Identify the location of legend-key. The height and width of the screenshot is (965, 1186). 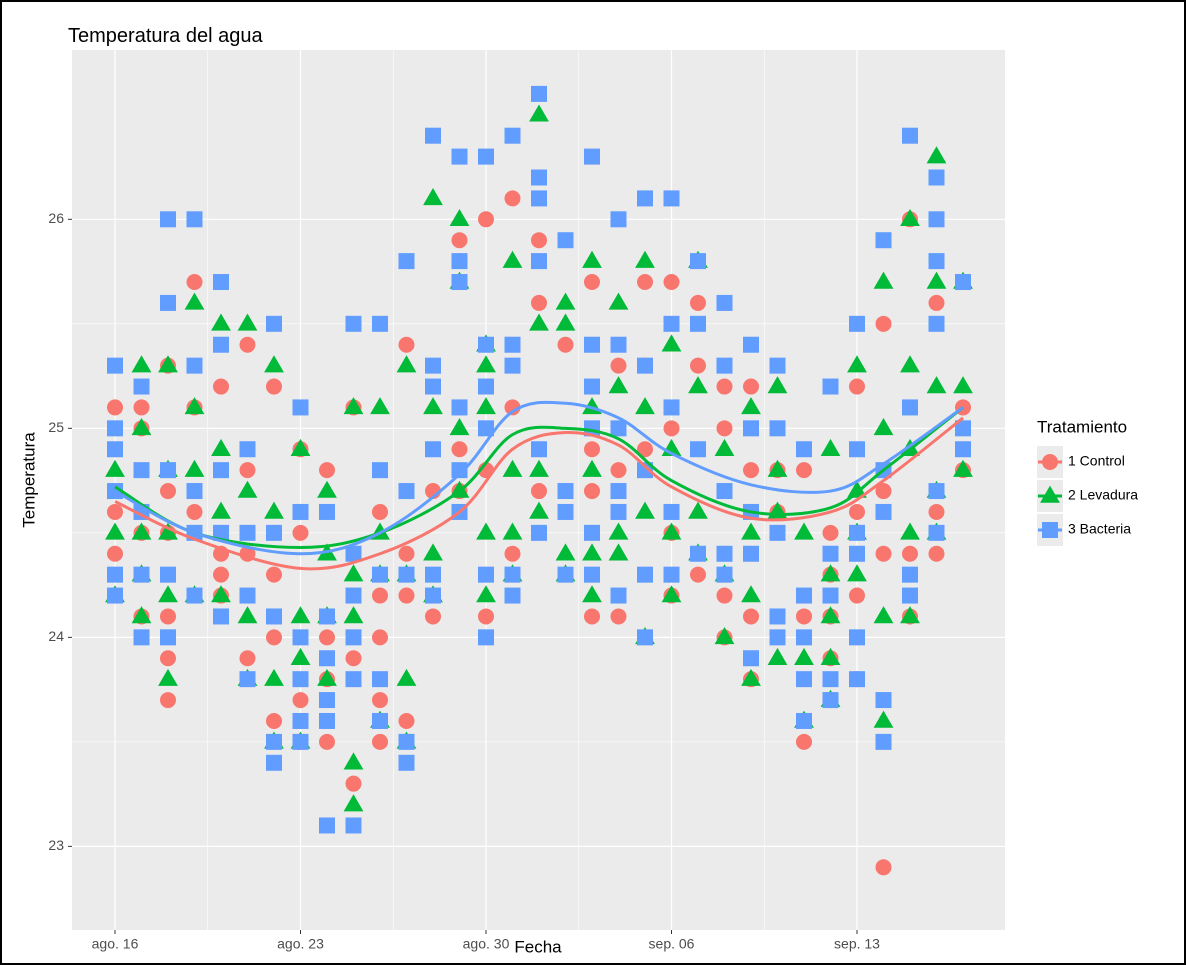
(1050, 494).